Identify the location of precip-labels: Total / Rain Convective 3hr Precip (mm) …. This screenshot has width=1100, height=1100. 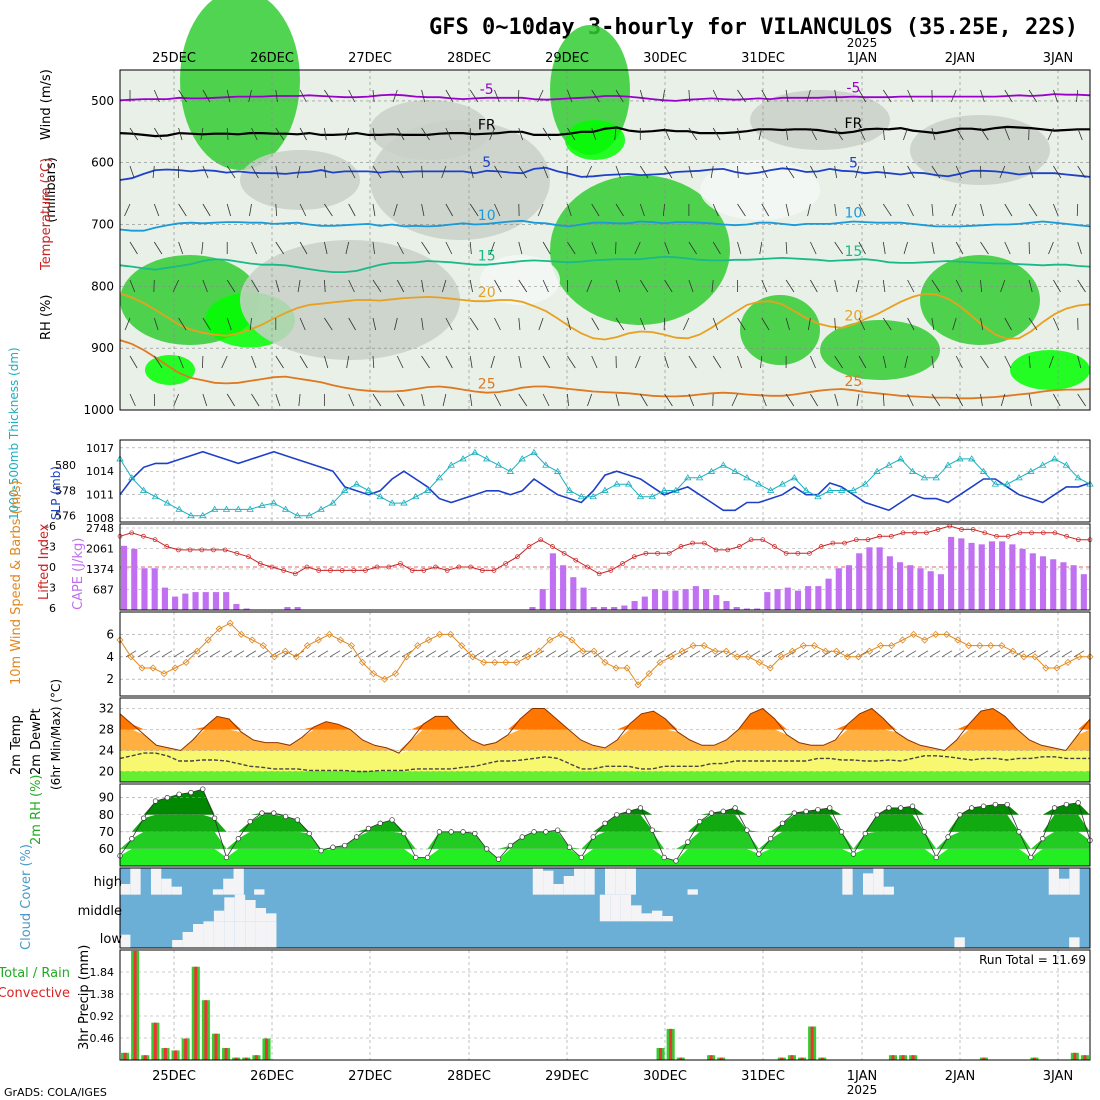
(543, 997).